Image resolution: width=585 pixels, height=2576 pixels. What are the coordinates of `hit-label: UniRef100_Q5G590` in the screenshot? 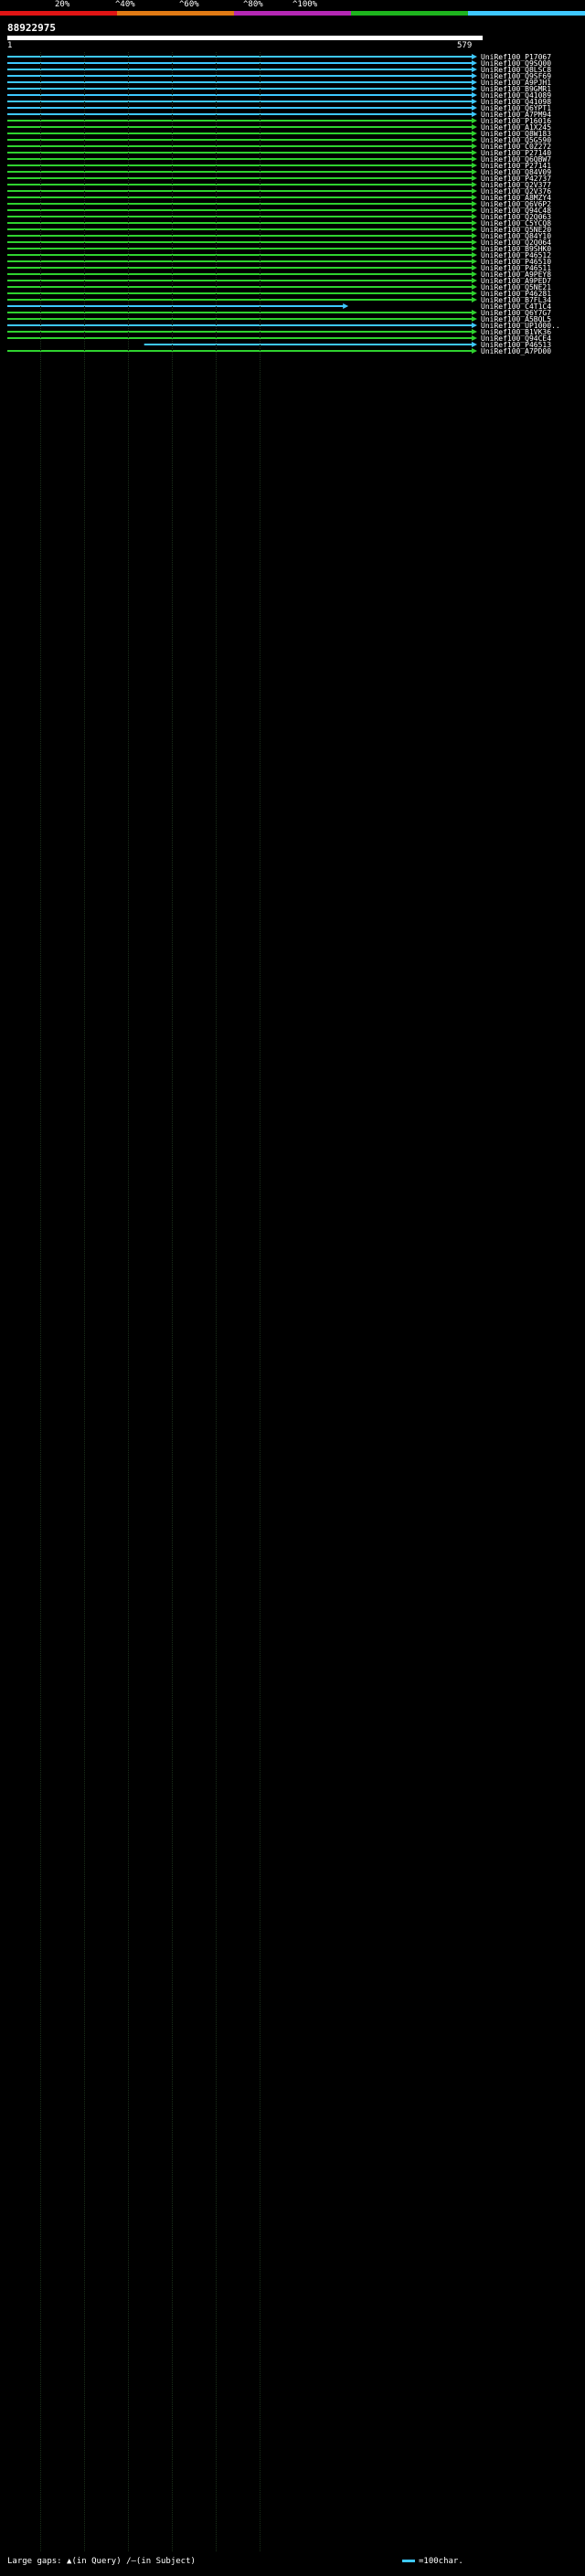 It's located at (516, 140).